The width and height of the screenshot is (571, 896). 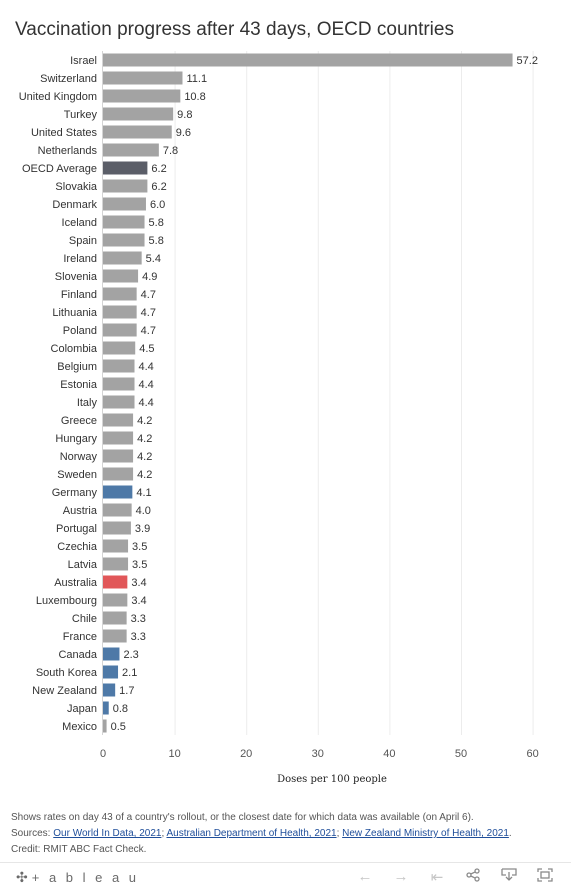 What do you see at coordinates (85, 877) in the screenshot?
I see `tableau-logo-text: + a b l e a u` at bounding box center [85, 877].